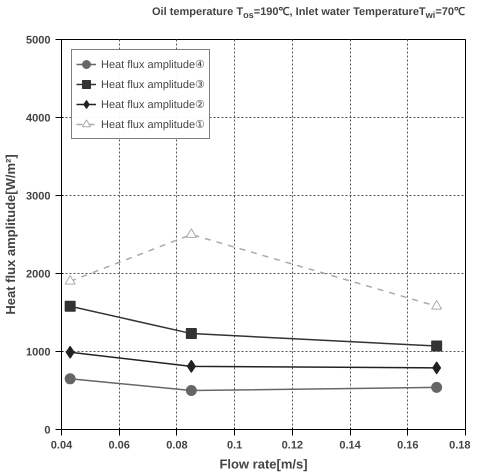 This screenshot has width=478, height=474. What do you see at coordinates (38, 274) in the screenshot?
I see `y-tick-label: 2000` at bounding box center [38, 274].